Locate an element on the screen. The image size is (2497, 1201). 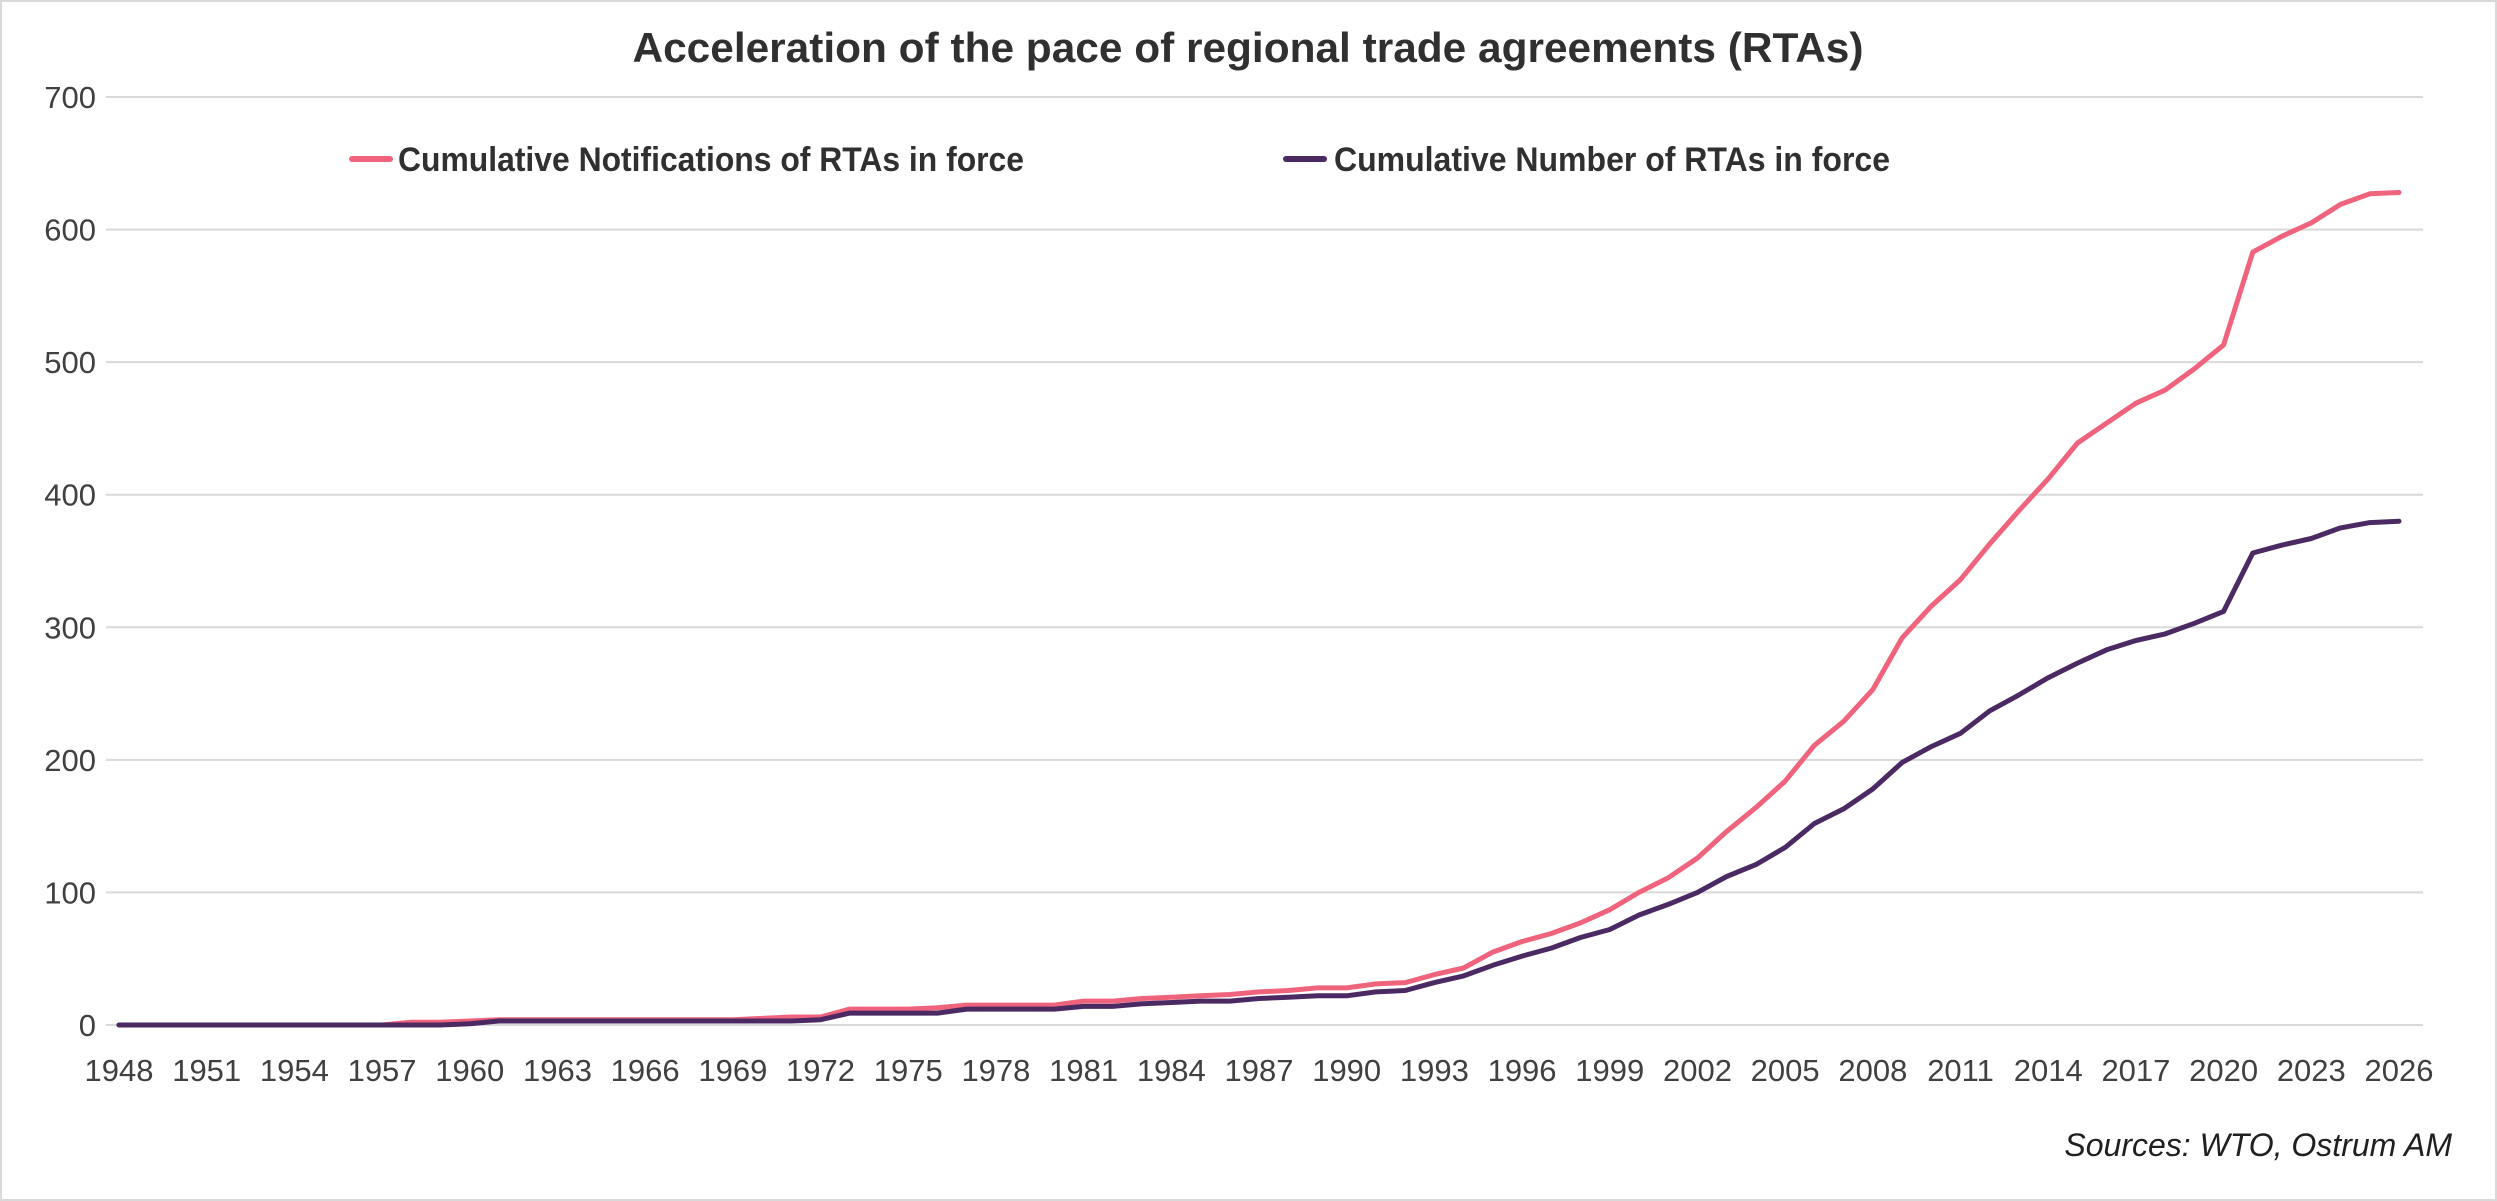
y-tick-label: 600 is located at coordinates (70, 230).